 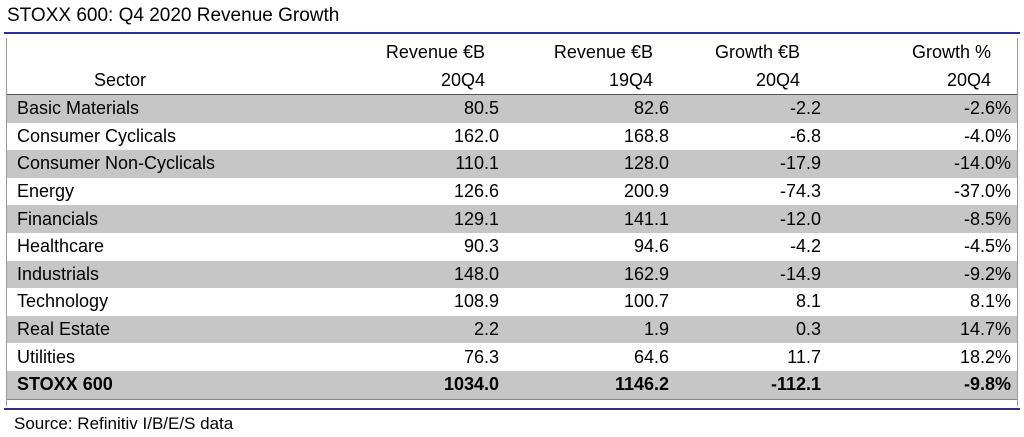 I want to click on cell-sector: Technology, so click(x=63, y=301).